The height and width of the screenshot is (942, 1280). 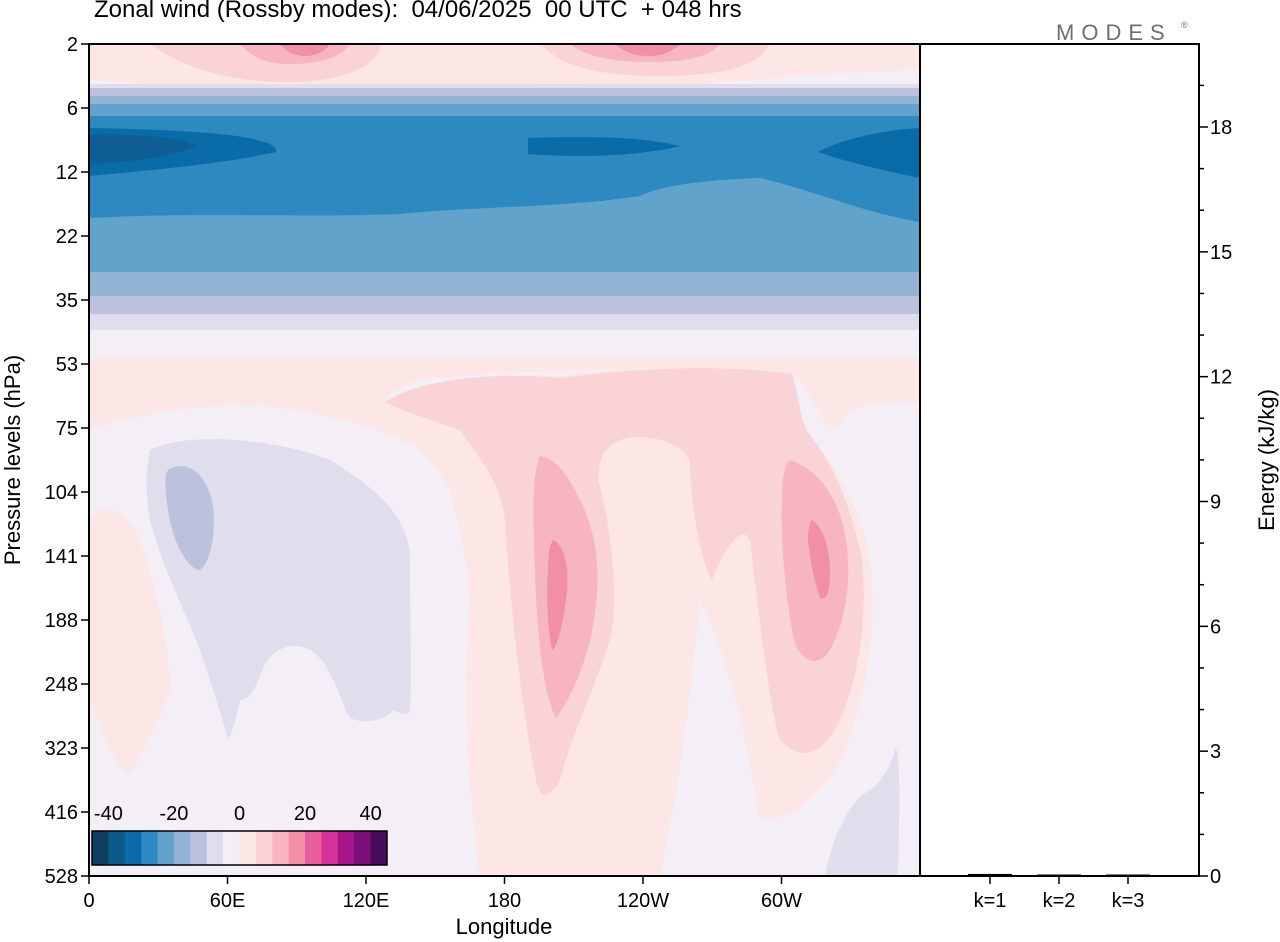 What do you see at coordinates (61, 621) in the screenshot?
I see `y-tick-label: 188` at bounding box center [61, 621].